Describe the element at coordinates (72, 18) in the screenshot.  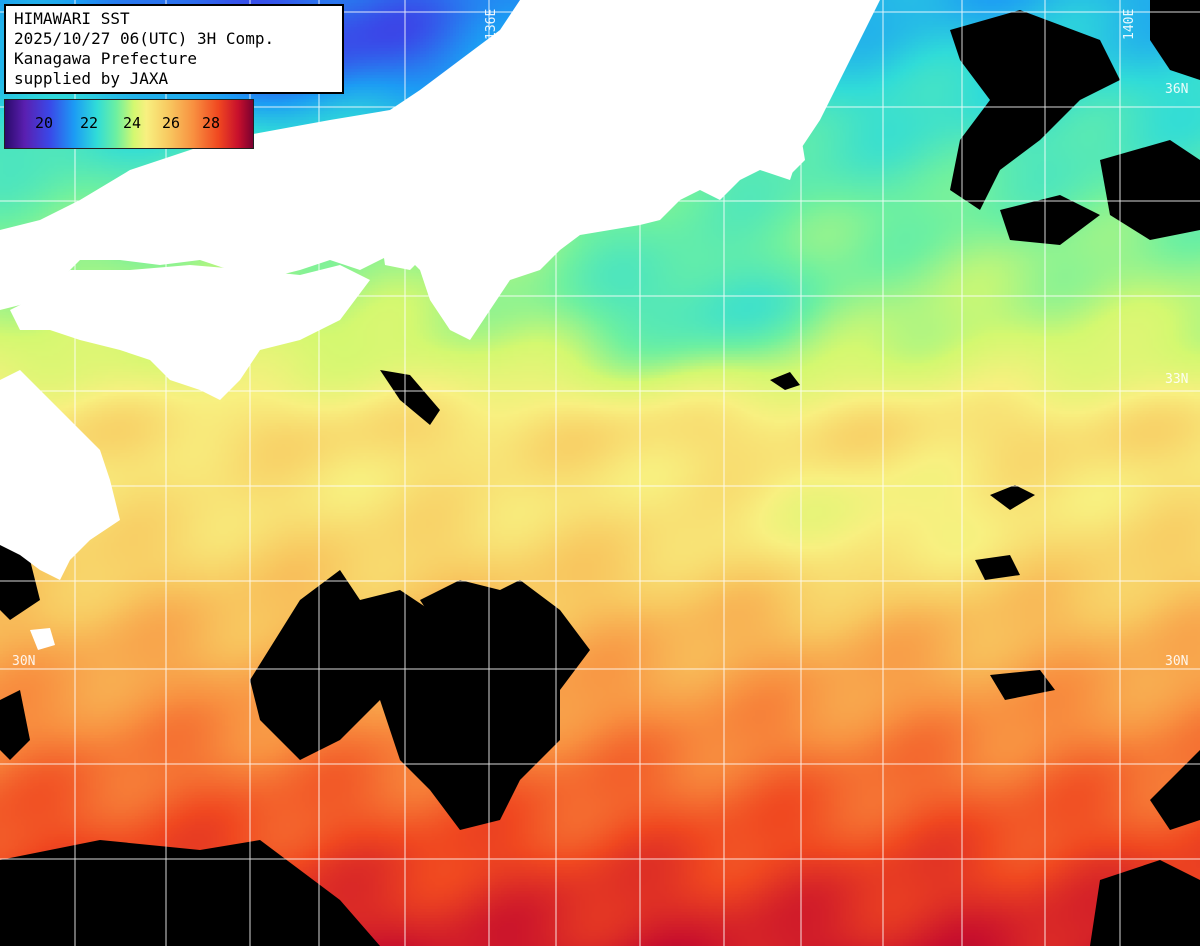
I see `title-line-1: HIMAWARI SST` at that location.